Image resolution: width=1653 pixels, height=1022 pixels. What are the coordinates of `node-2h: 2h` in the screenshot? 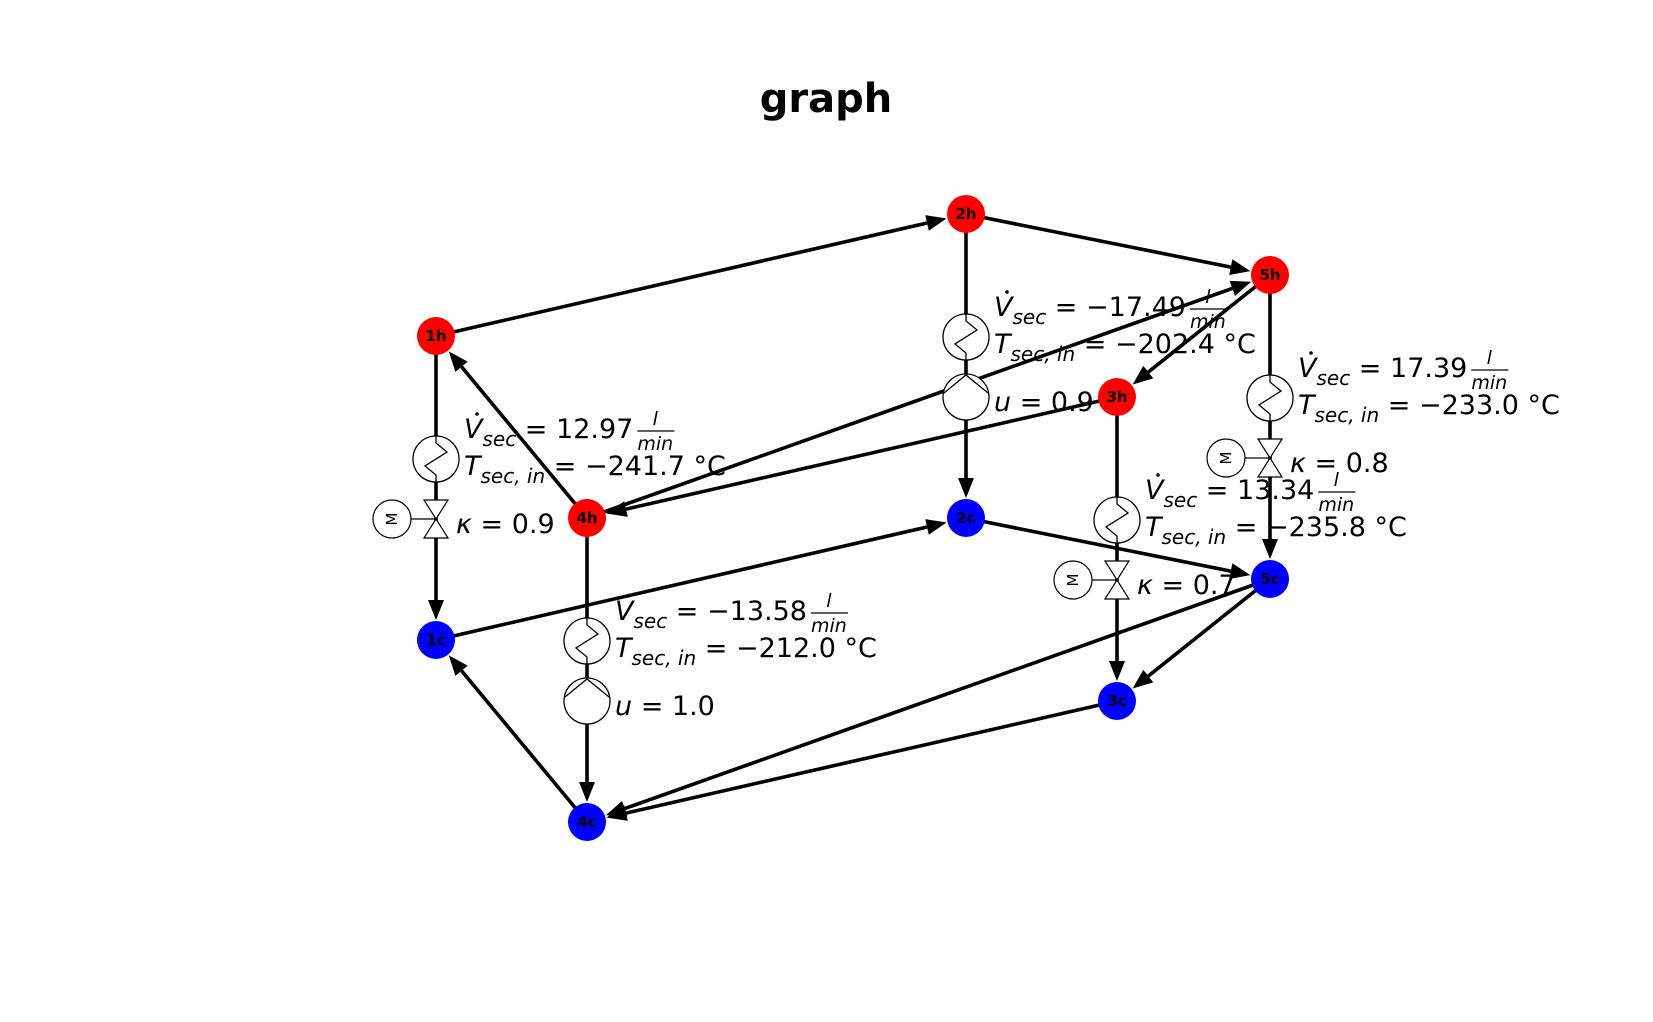 It's located at (966, 214).